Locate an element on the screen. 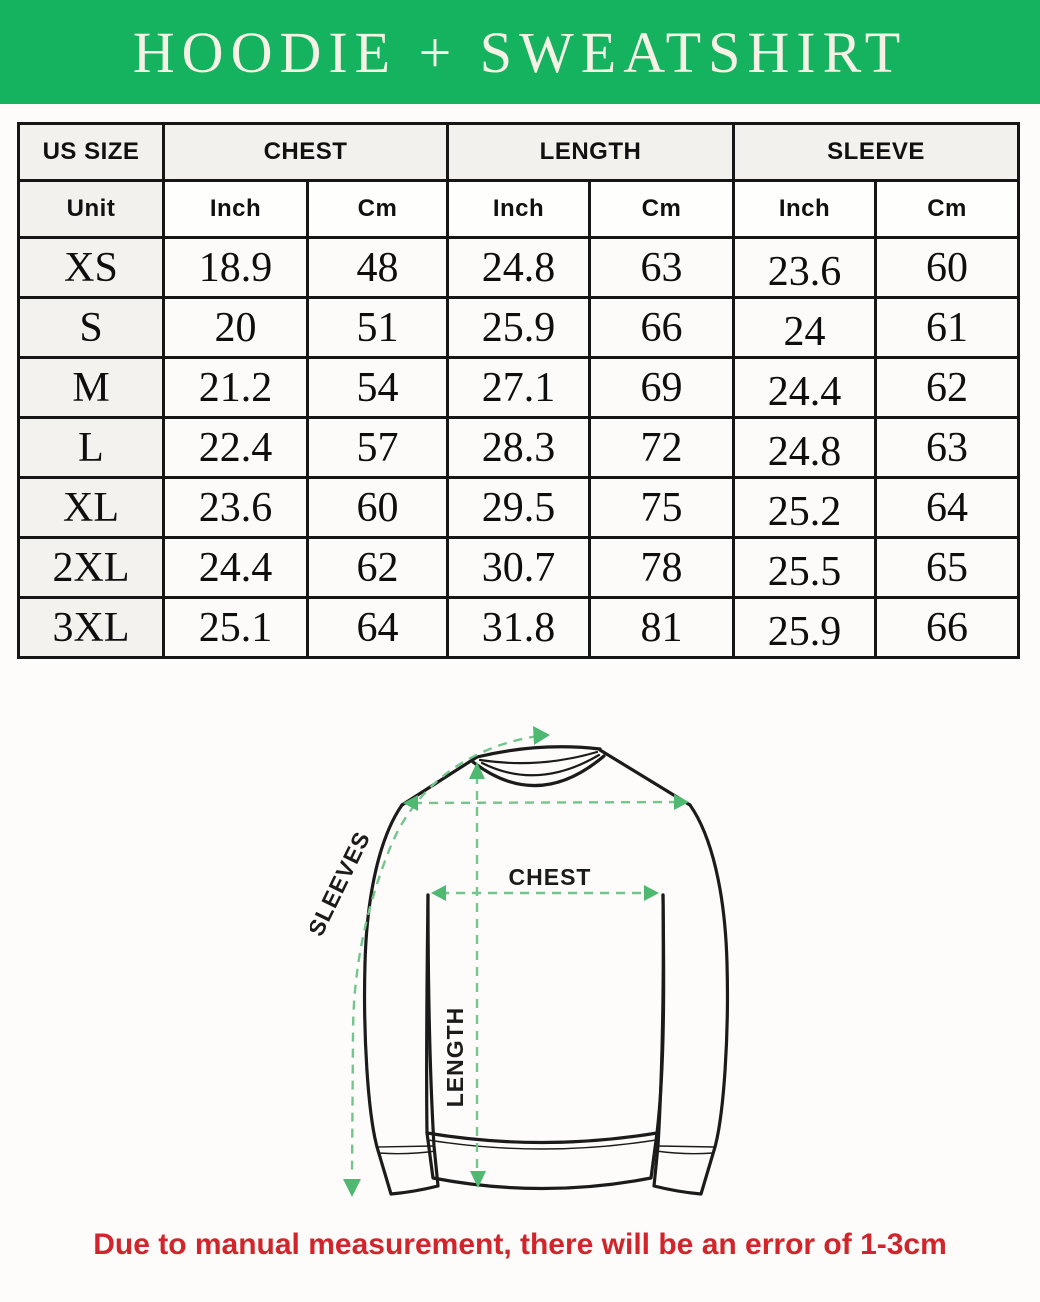 The image size is (1040, 1302). chest-label: CHEST is located at coordinates (550, 877).